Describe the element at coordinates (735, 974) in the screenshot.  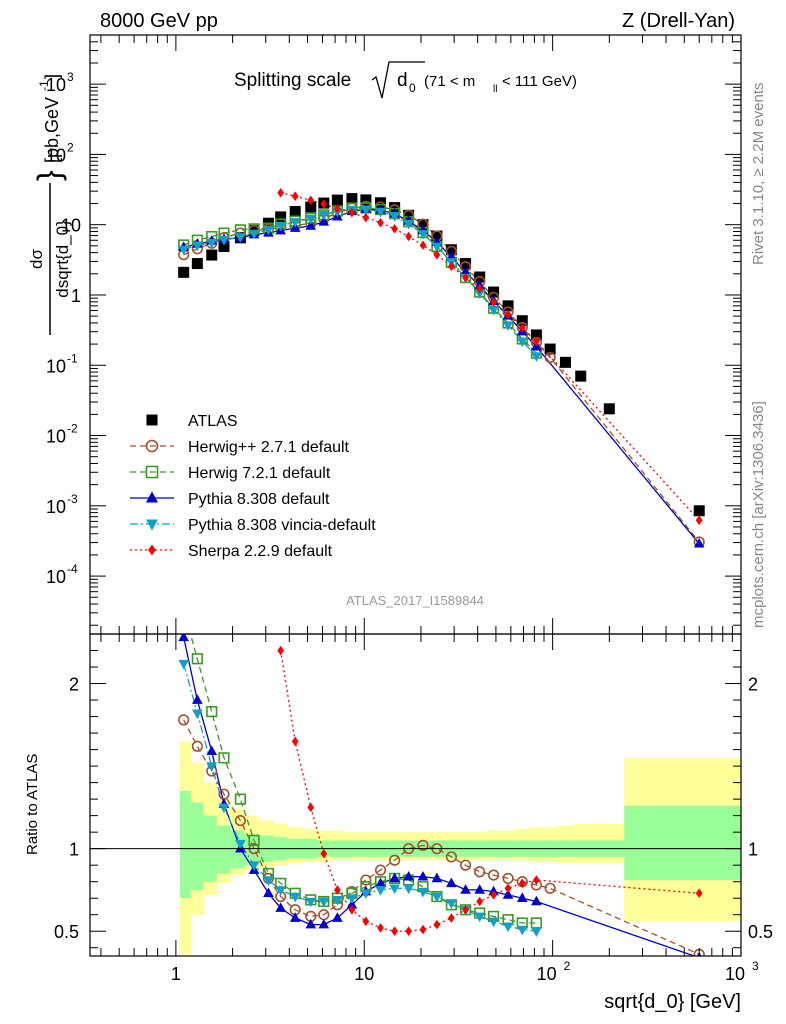
I see `x-tick-label-1000: 10` at that location.